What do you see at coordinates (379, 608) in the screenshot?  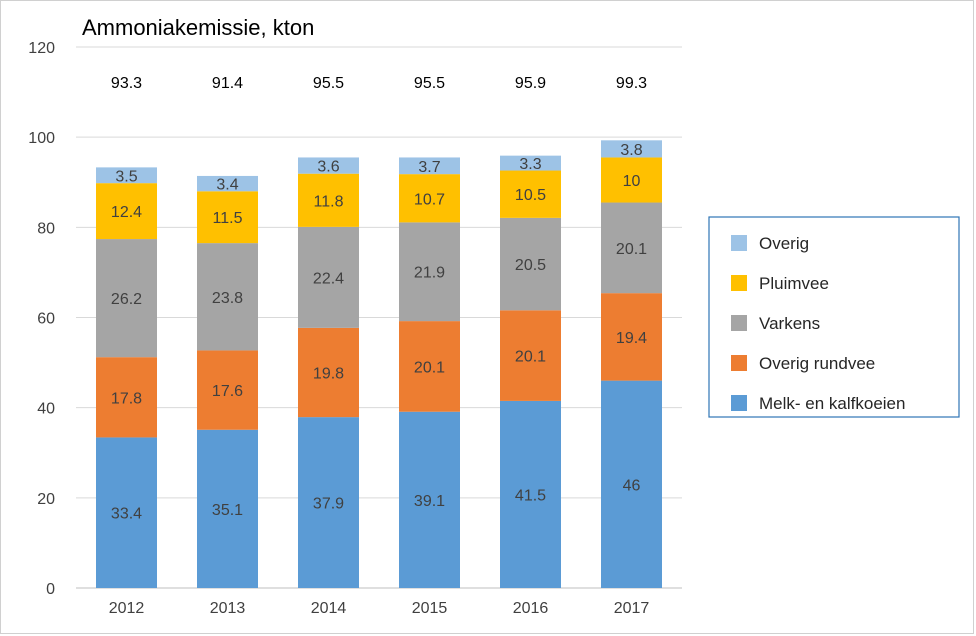 I see `x-axis: 2012 2013 2014 2015 2016 2017` at bounding box center [379, 608].